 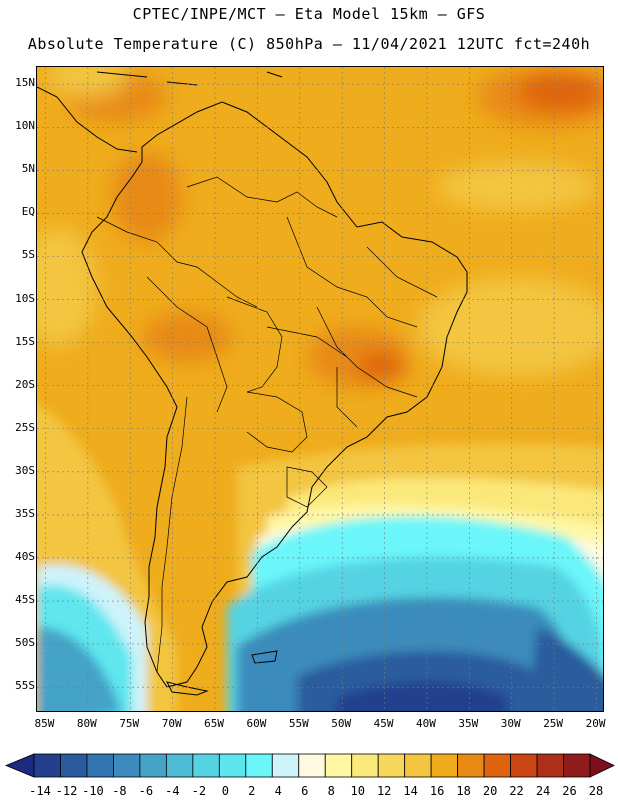 What do you see at coordinates (87, 82) in the screenshot?
I see `field-14-16-caribbean` at bounding box center [87, 82].